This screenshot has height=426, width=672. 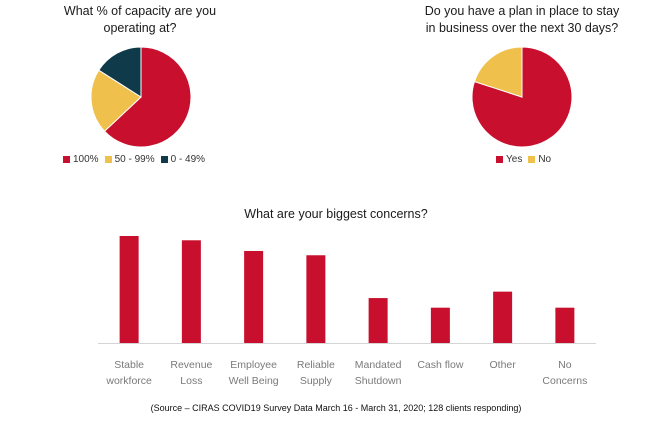 What do you see at coordinates (140, 20) in the screenshot?
I see `pie1-title: What % of capacity are you operating at?` at bounding box center [140, 20].